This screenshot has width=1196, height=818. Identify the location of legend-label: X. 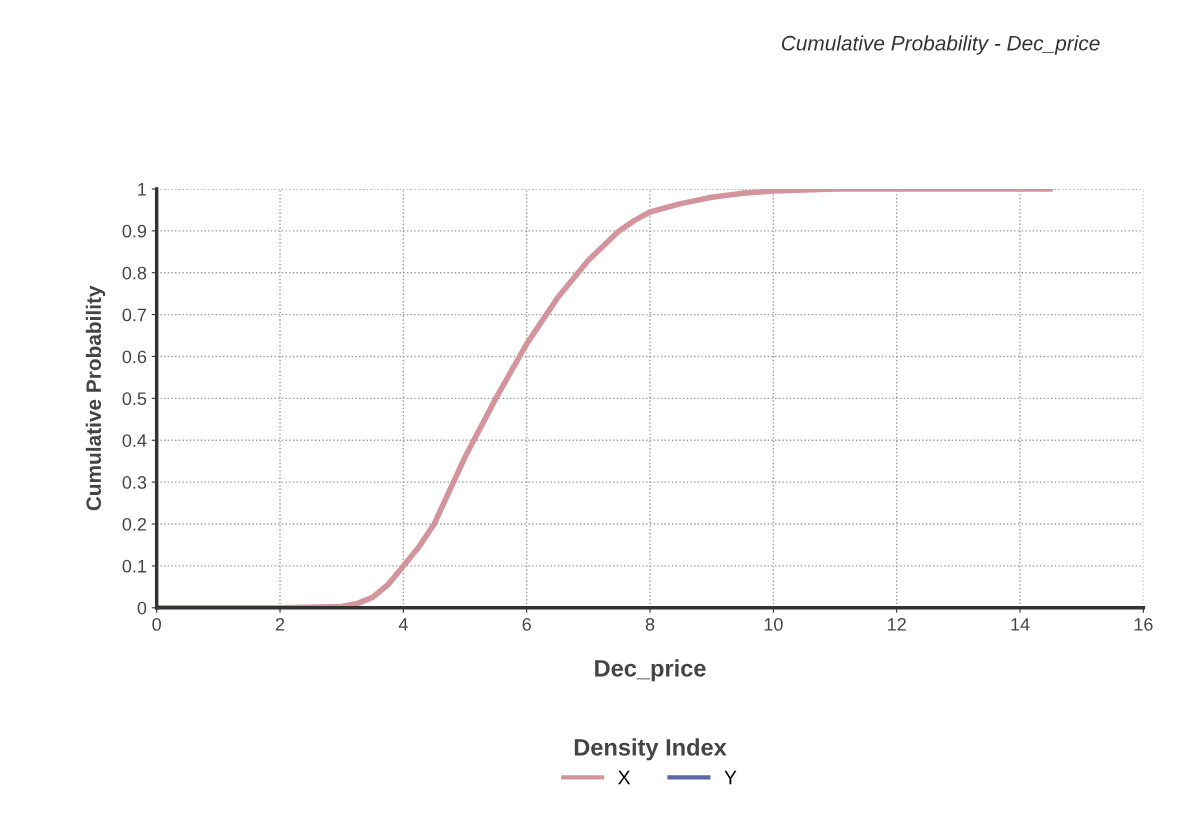
(624, 777).